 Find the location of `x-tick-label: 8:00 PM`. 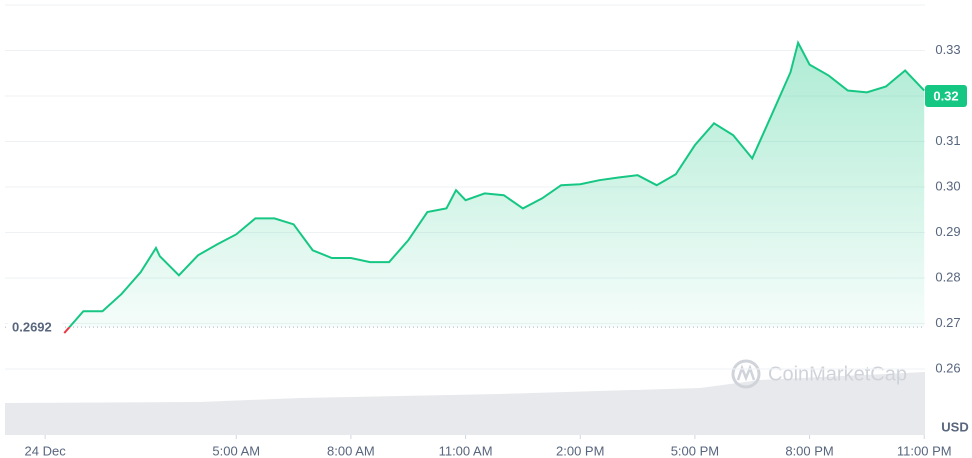

x-tick-label: 8:00 PM is located at coordinates (809, 450).